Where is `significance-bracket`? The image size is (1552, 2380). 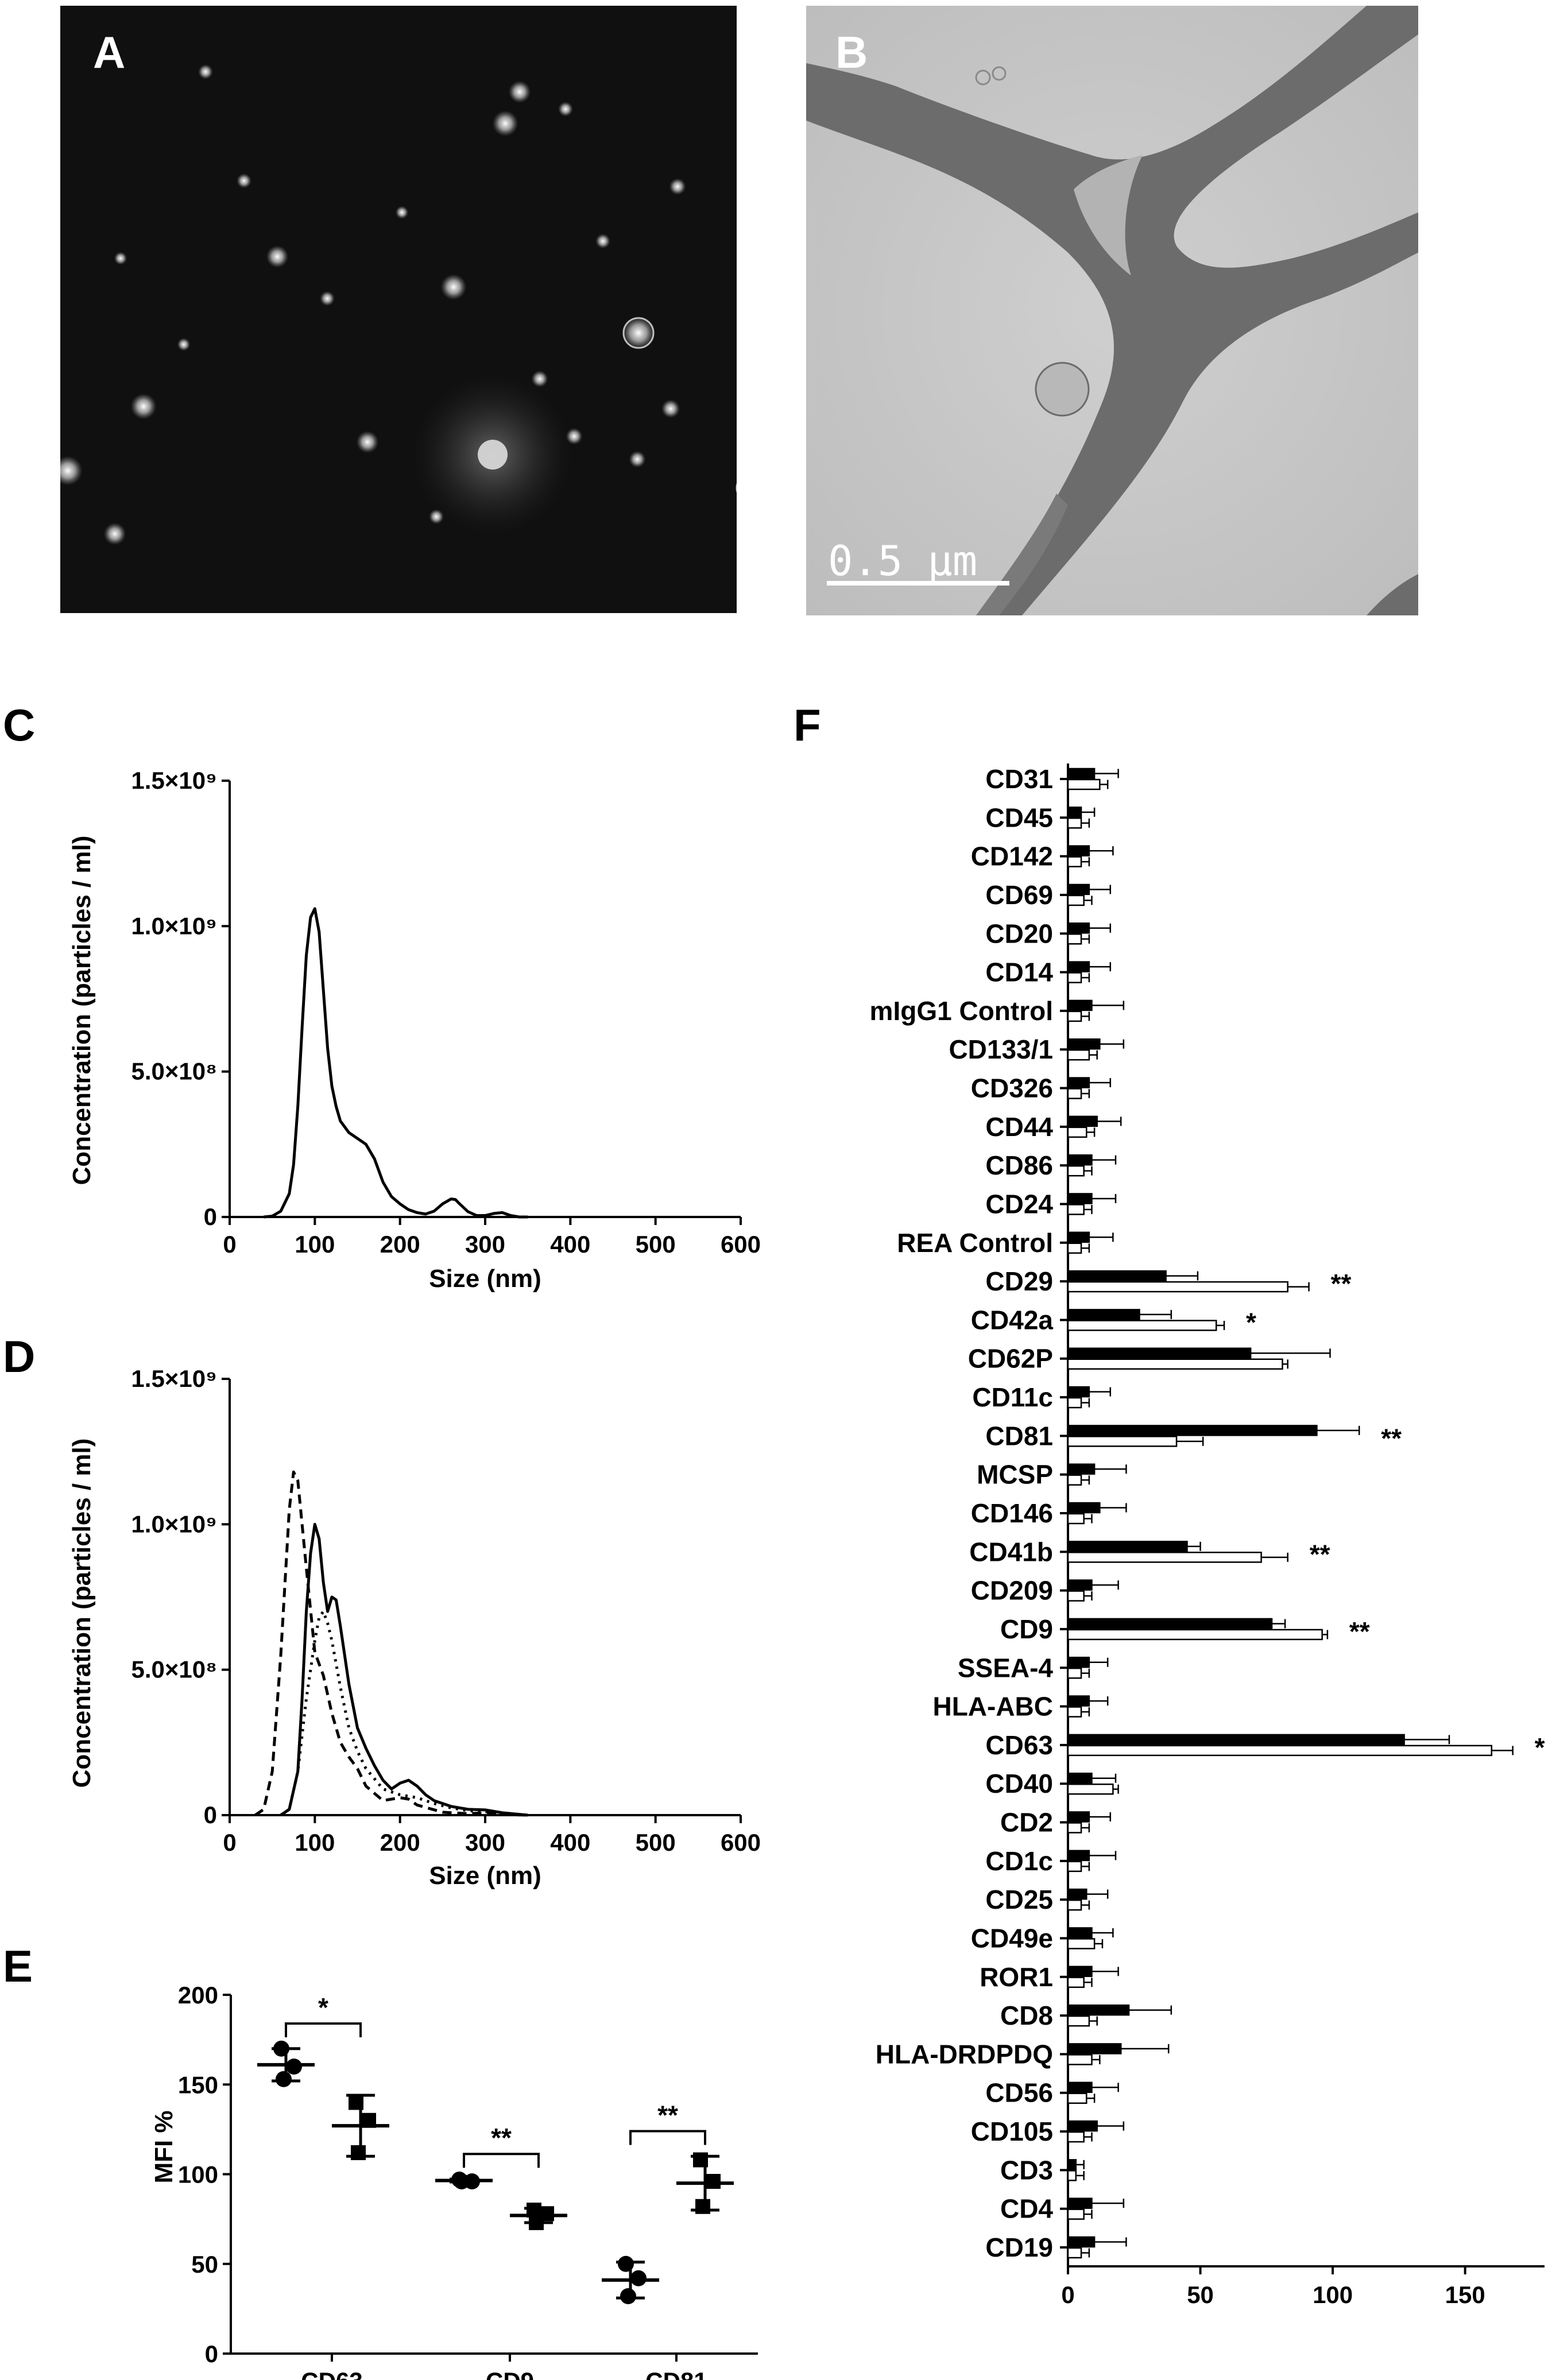 significance-bracket is located at coordinates (324, 2029).